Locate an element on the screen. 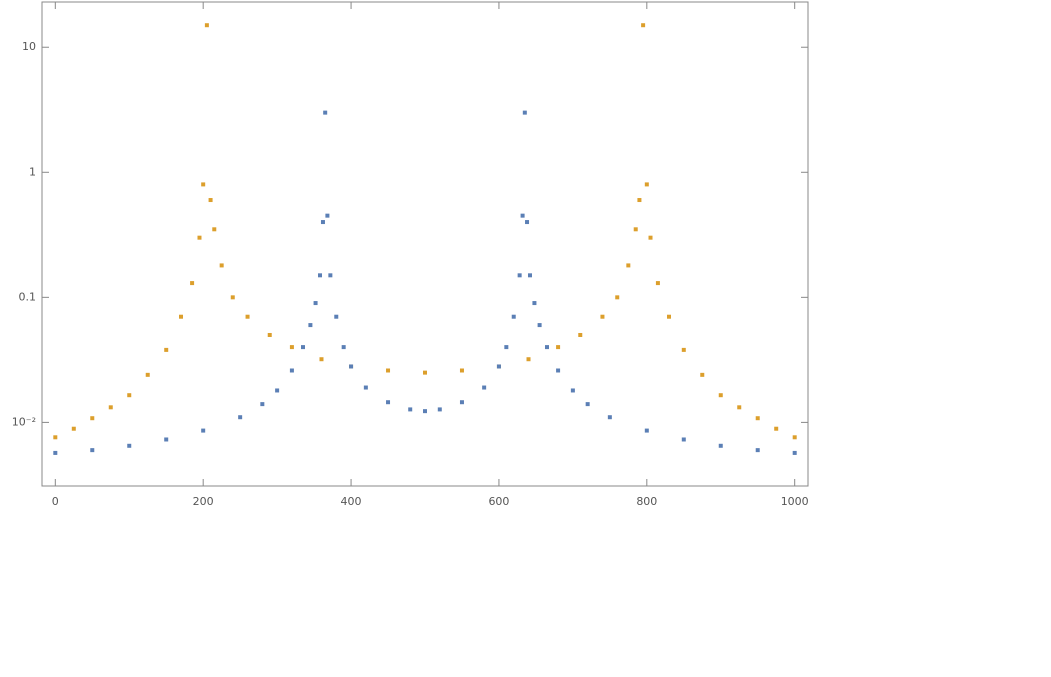  x-tick-label: 200 is located at coordinates (203, 501).